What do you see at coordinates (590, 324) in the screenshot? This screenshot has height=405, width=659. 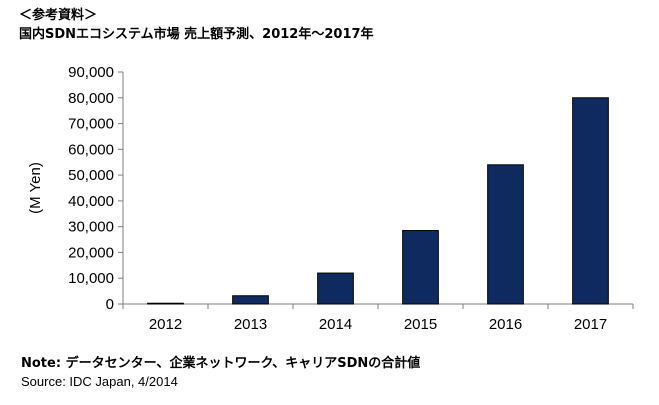 I see `x-tick-label: 2017` at bounding box center [590, 324].